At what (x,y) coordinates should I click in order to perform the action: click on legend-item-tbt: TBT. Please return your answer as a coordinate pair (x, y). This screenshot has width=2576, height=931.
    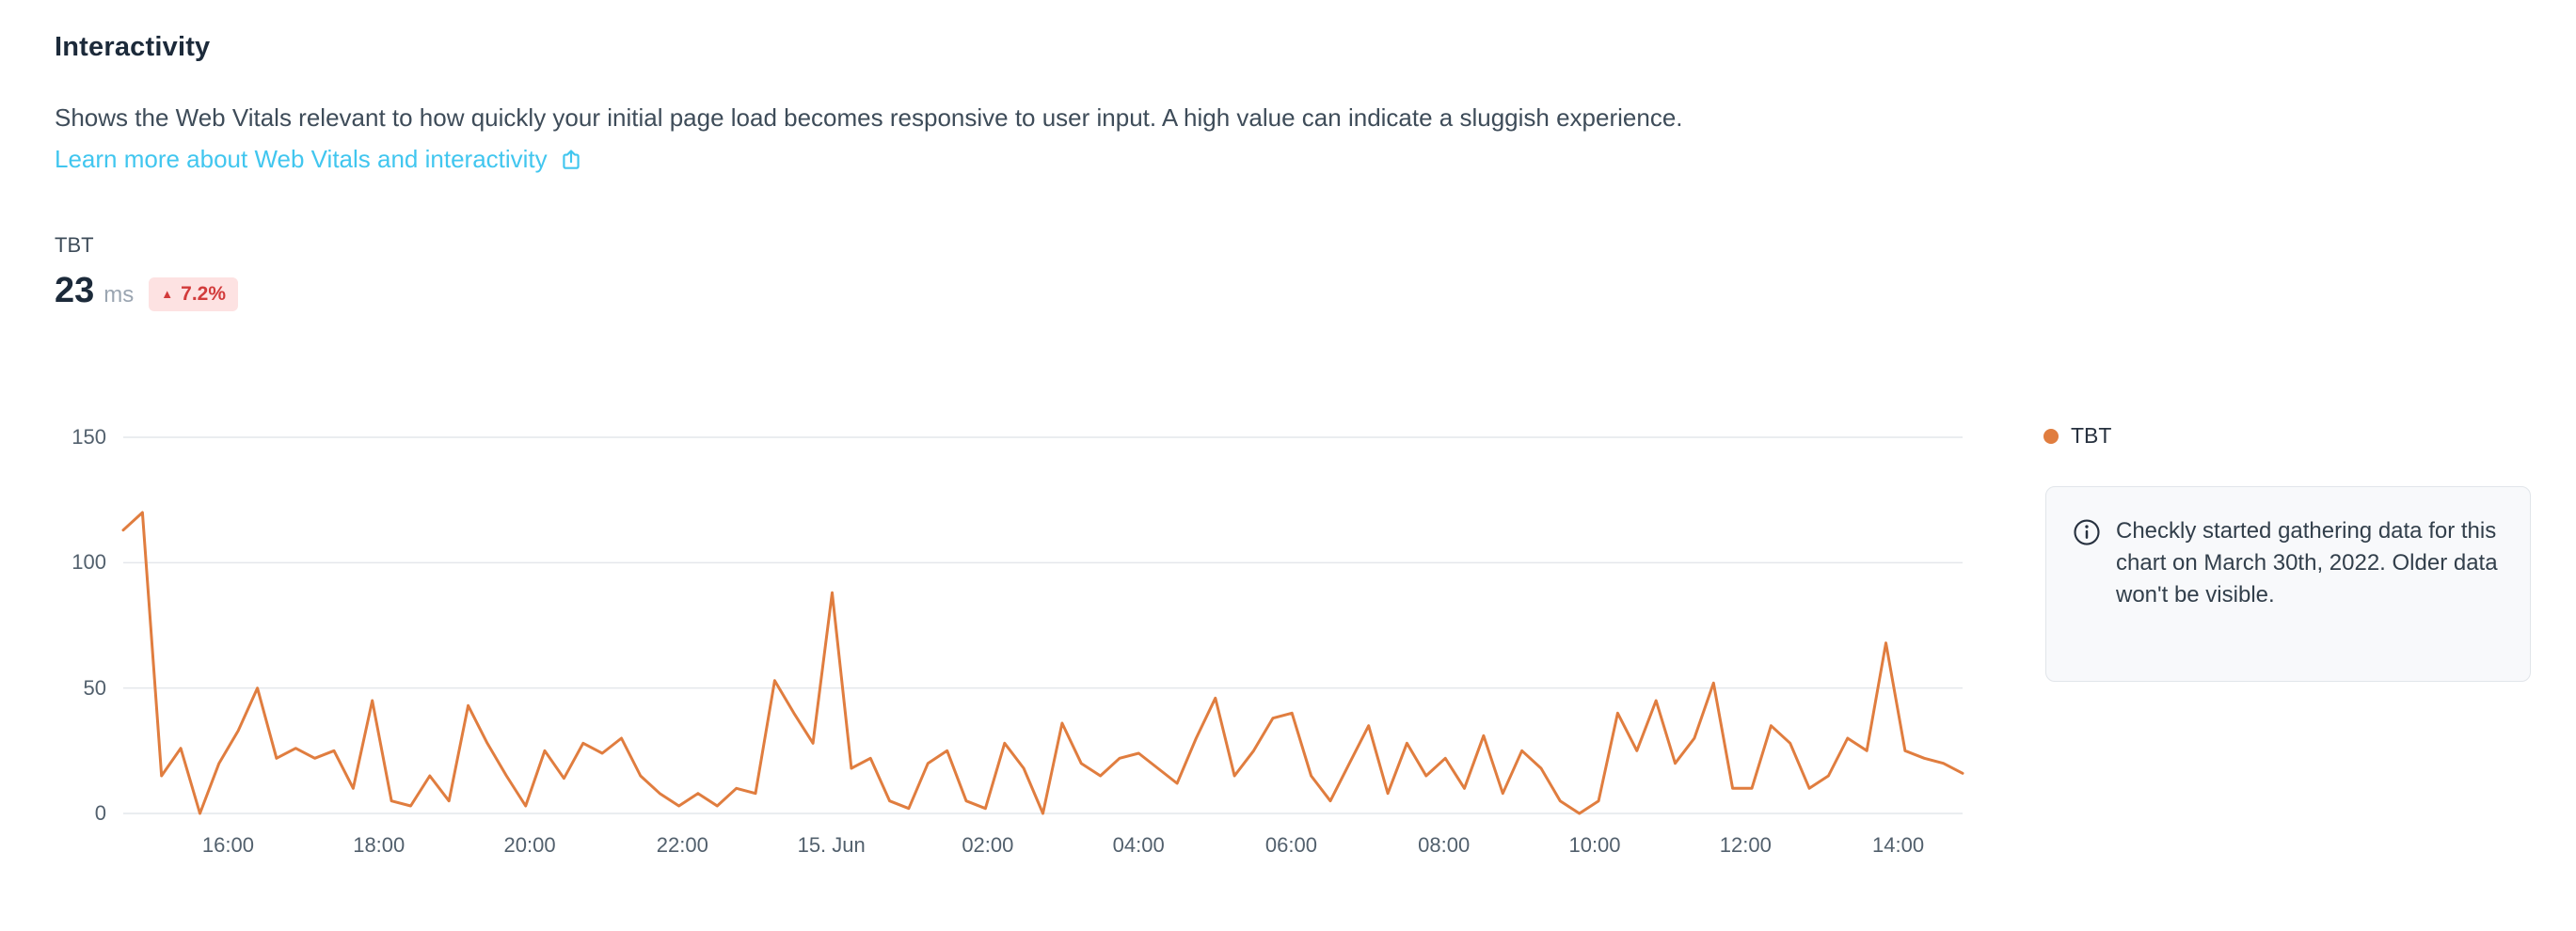
    Looking at the image, I should click on (2077, 436).